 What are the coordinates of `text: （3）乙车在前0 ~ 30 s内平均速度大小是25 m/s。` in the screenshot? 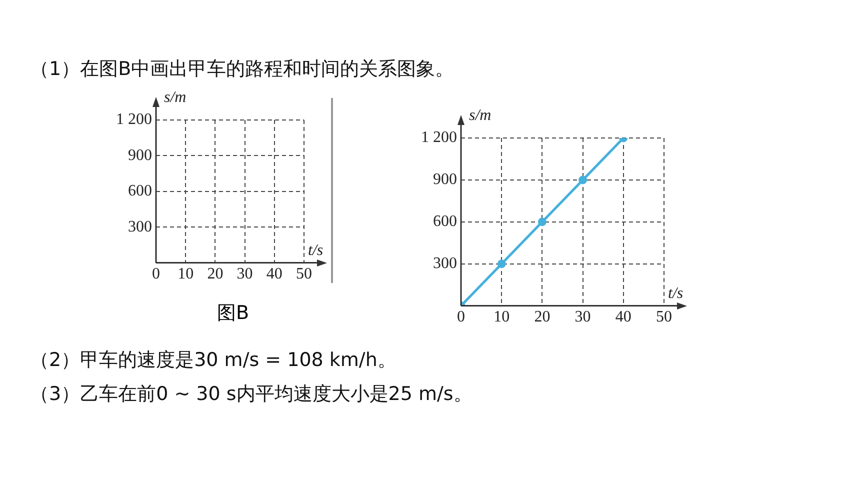 It's located at (251, 394).